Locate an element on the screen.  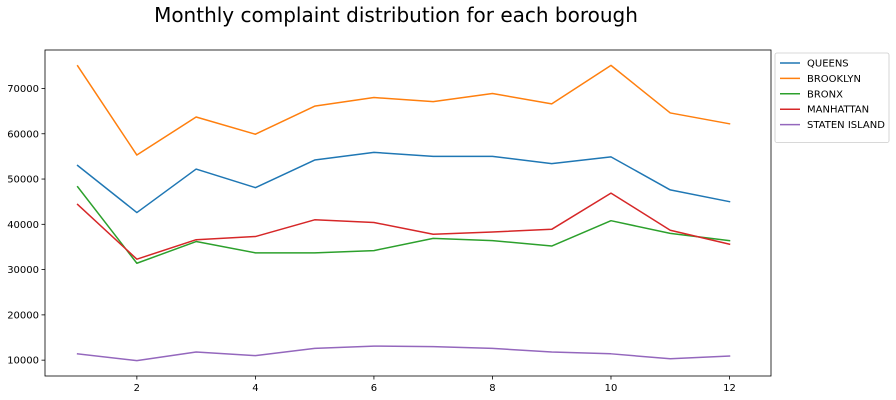
series-line-staten-island is located at coordinates (403, 353).